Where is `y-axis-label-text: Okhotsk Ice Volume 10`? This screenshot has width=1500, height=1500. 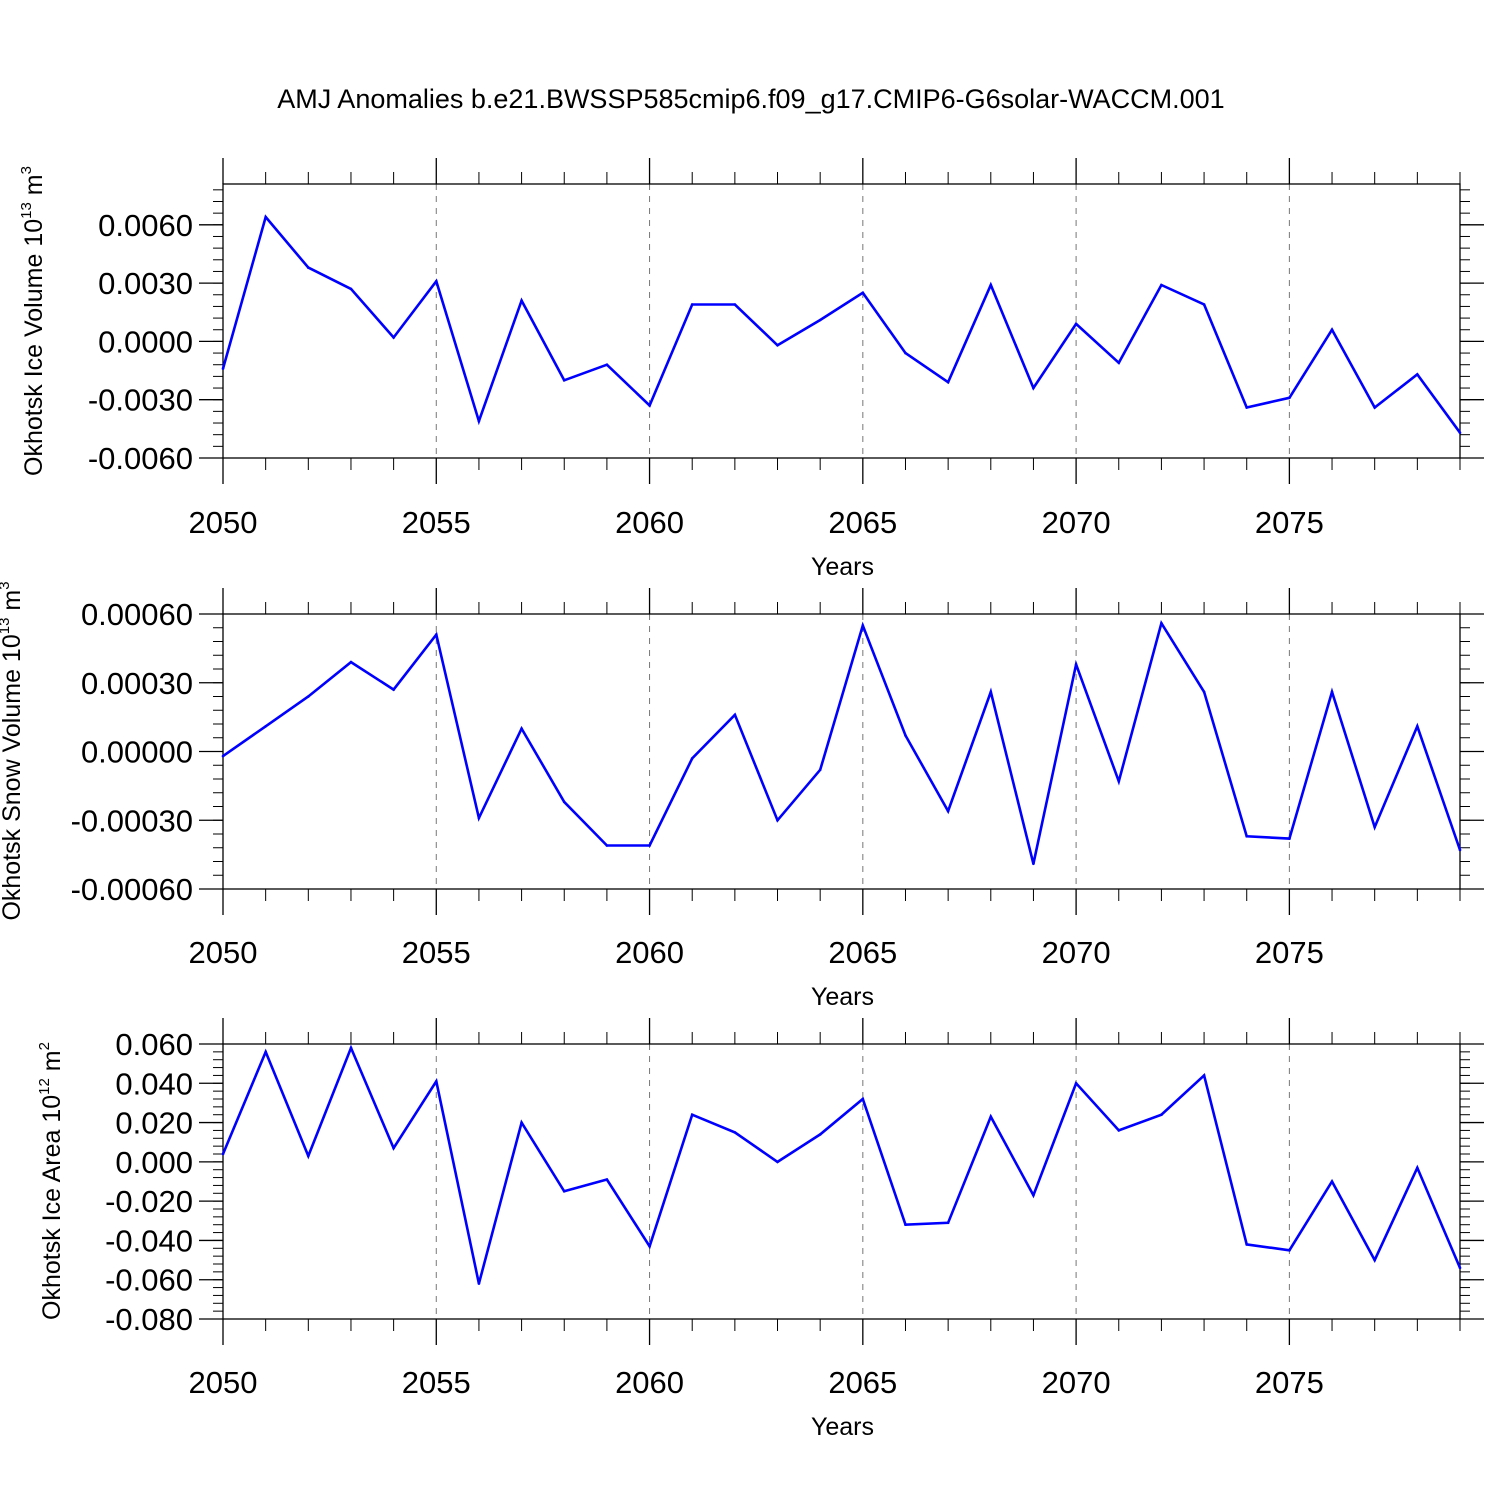
y-axis-label-text: Okhotsk Ice Volume 10 is located at coordinates (34, 347).